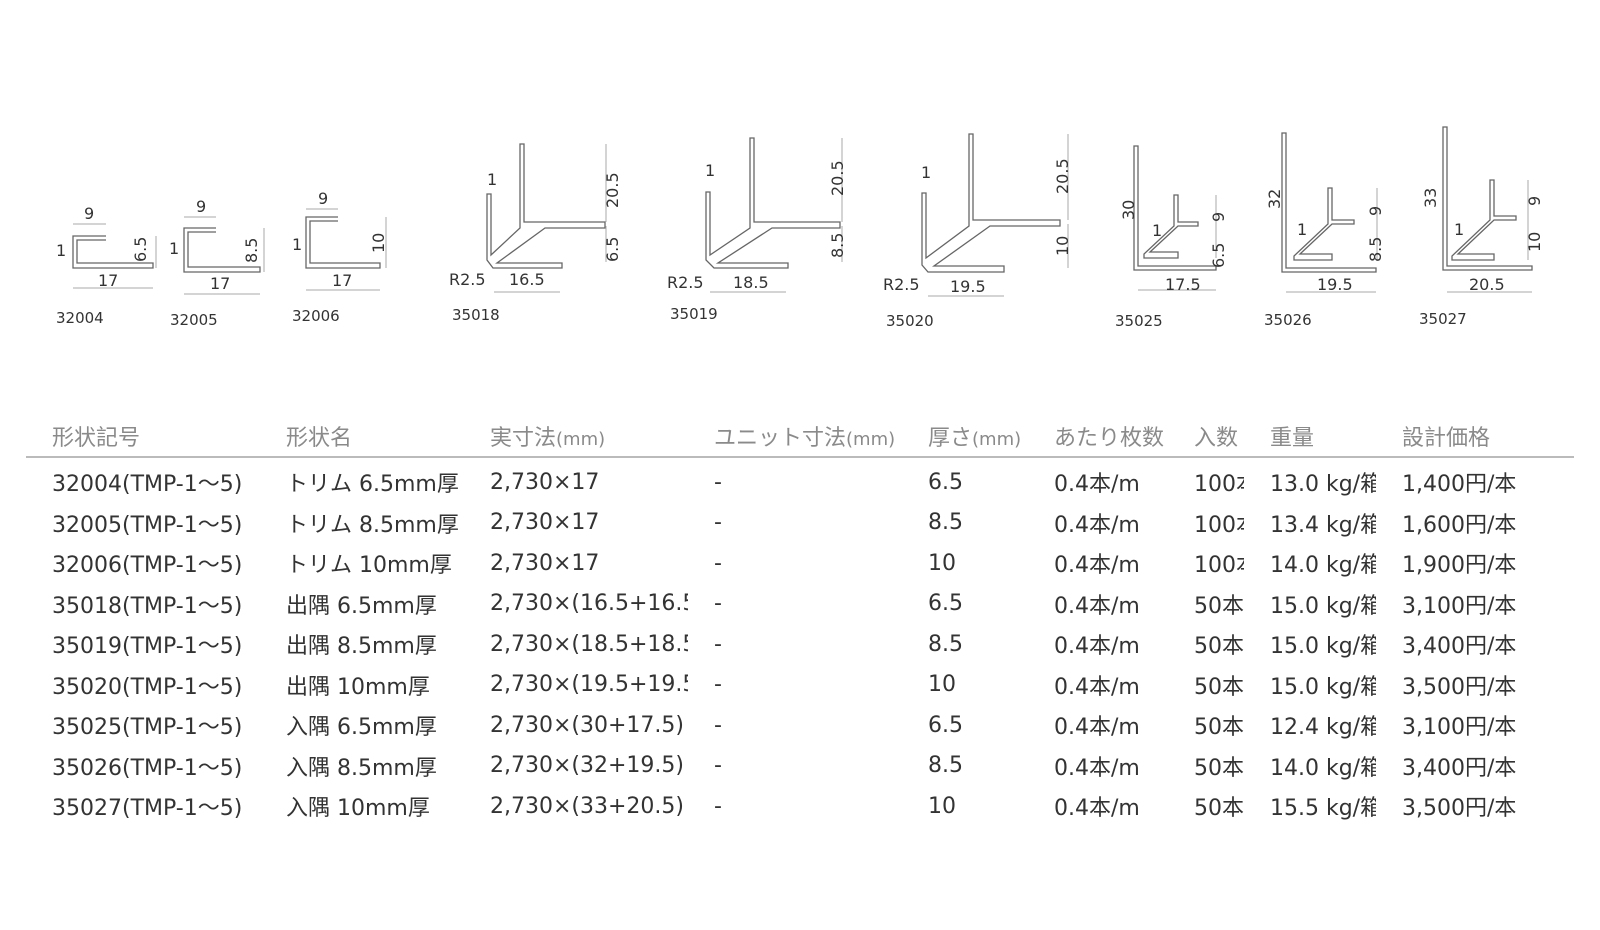 This screenshot has width=1600, height=930. Describe the element at coordinates (80, 318) in the screenshot. I see `diagram-code: 32004` at that location.